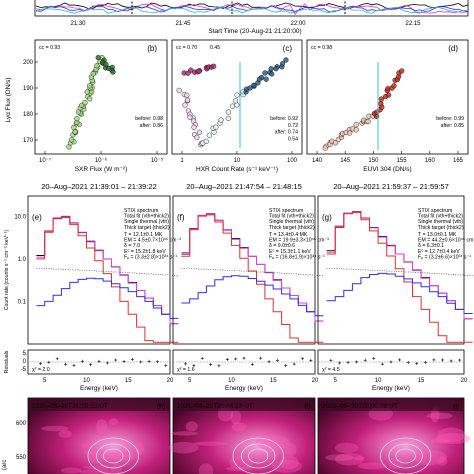 This screenshot has width=474, height=474. What do you see at coordinates (327, 217) in the screenshot?
I see `panel-label: (g)` at bounding box center [327, 217].